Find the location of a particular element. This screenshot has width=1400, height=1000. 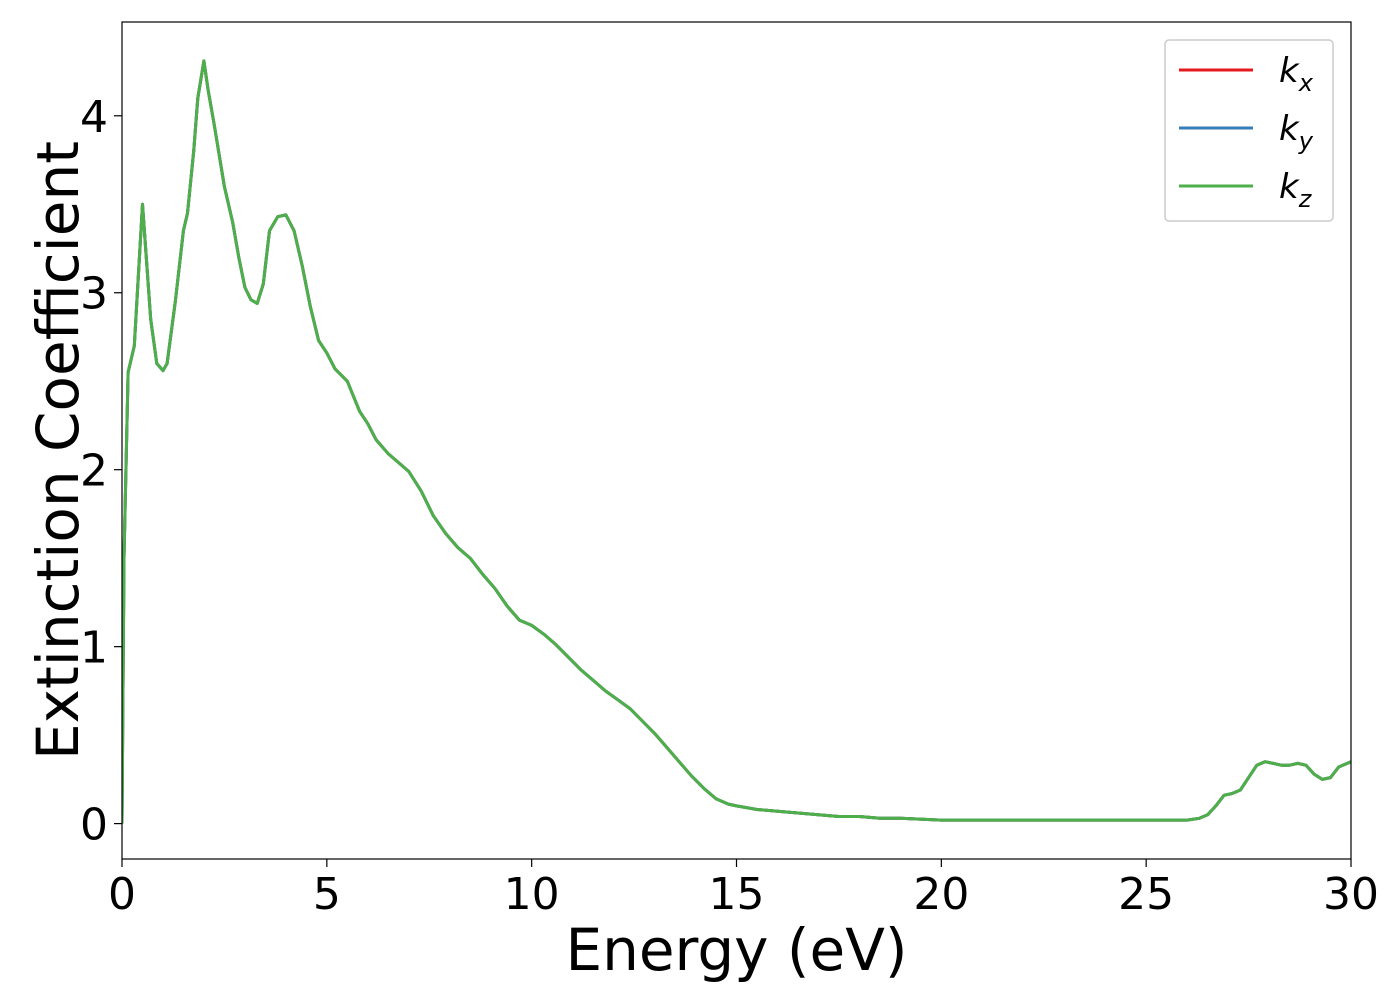

x-tick-label: 10 is located at coordinates (532, 894).